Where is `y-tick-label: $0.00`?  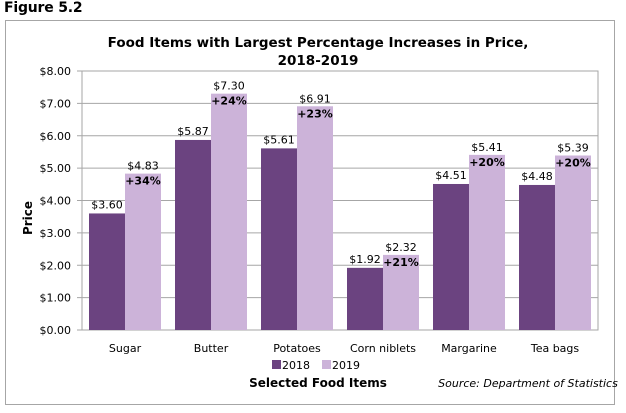 y-tick-label: $0.00 is located at coordinates (56, 330).